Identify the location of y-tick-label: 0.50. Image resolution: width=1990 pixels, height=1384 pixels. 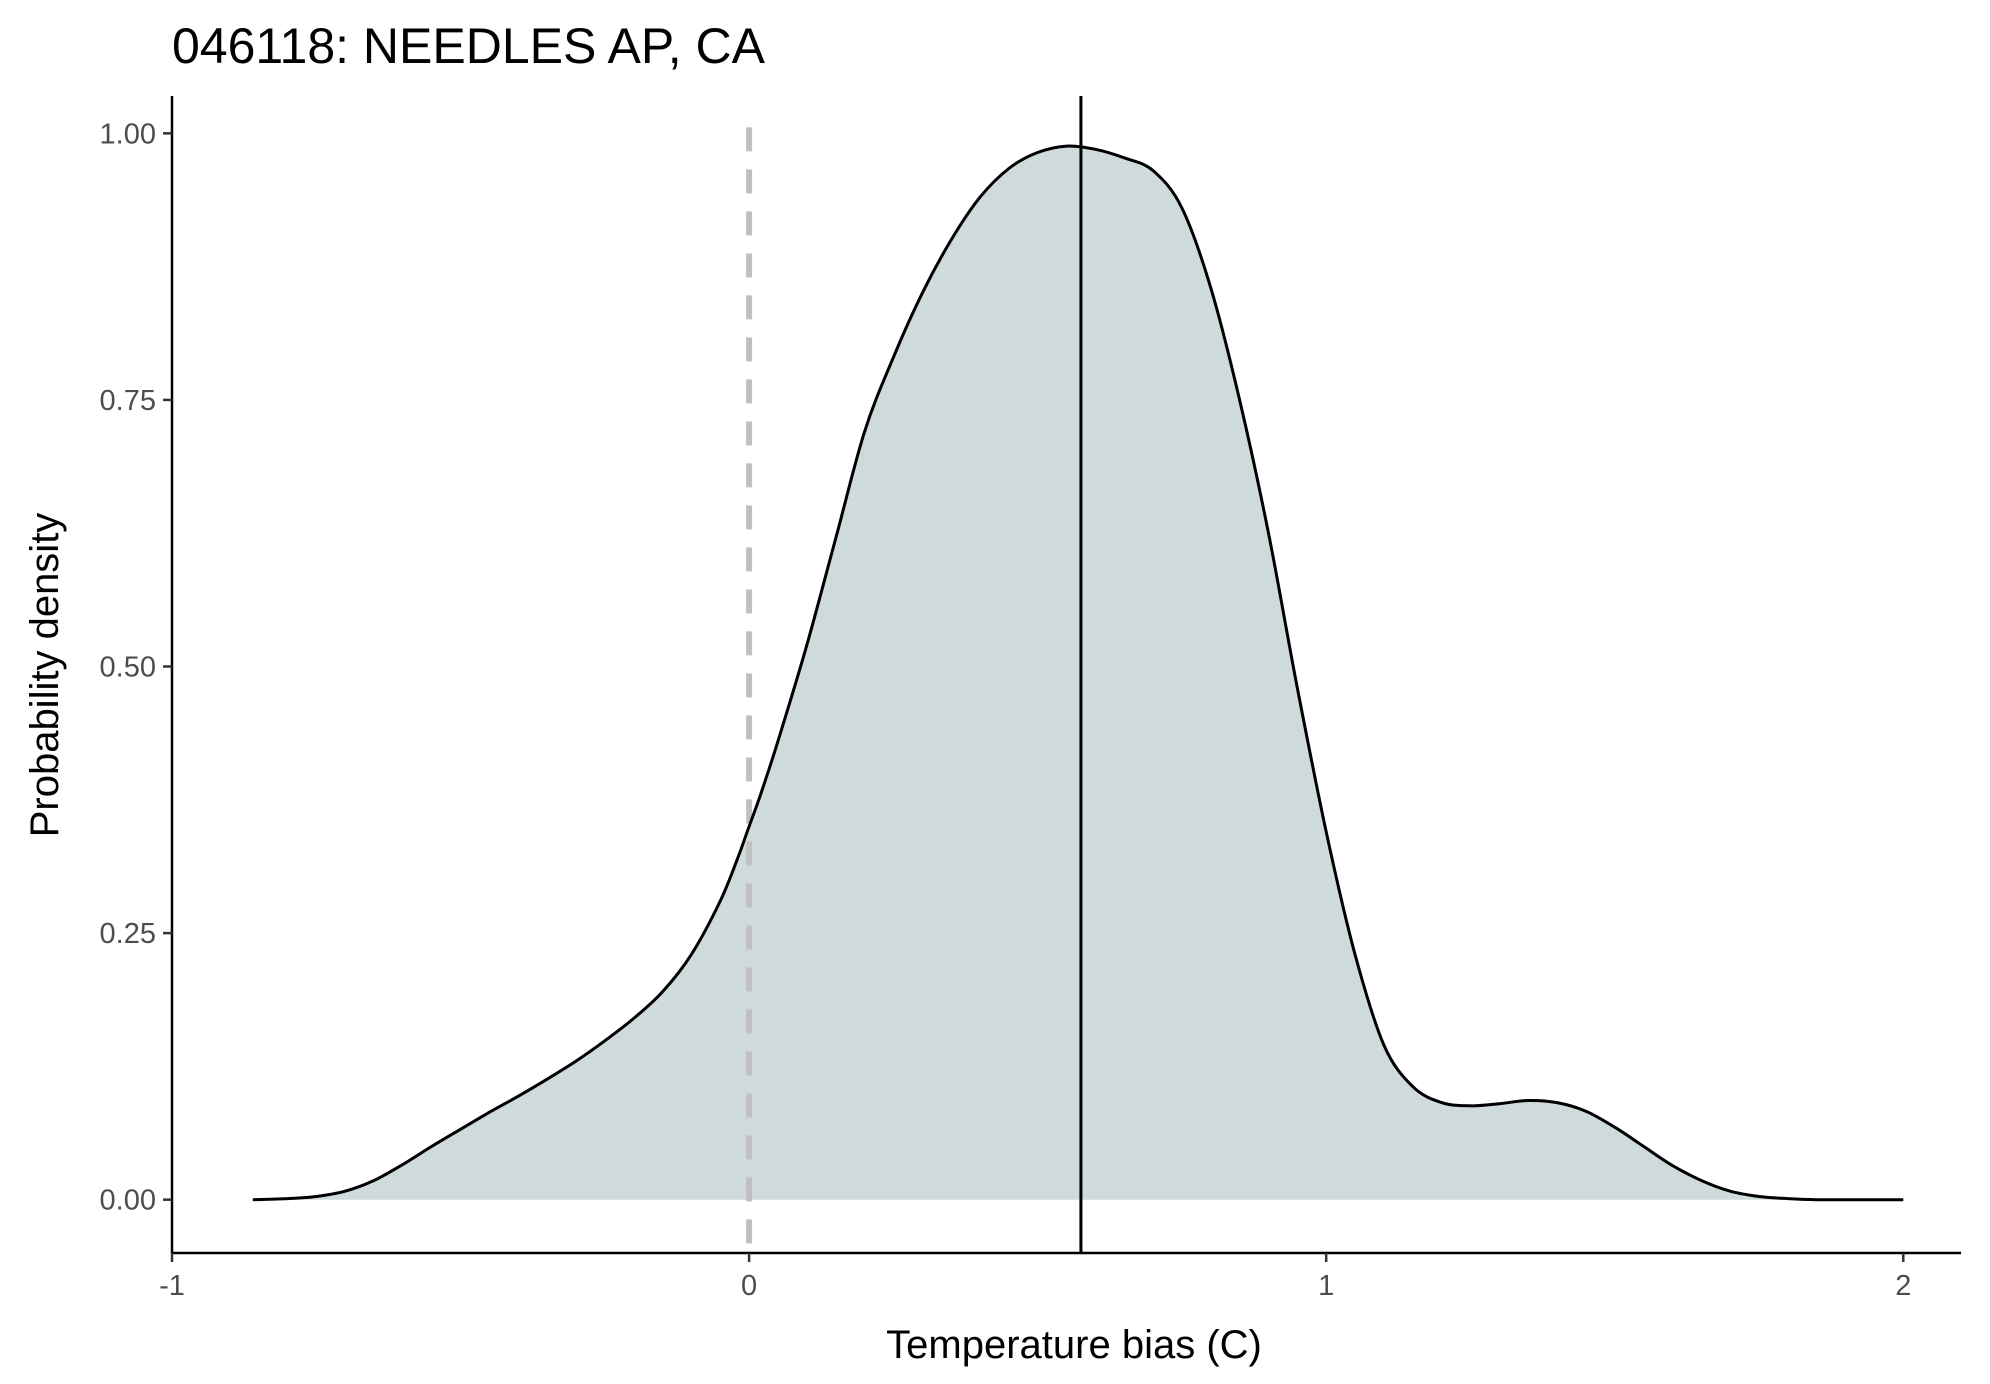
(128, 668).